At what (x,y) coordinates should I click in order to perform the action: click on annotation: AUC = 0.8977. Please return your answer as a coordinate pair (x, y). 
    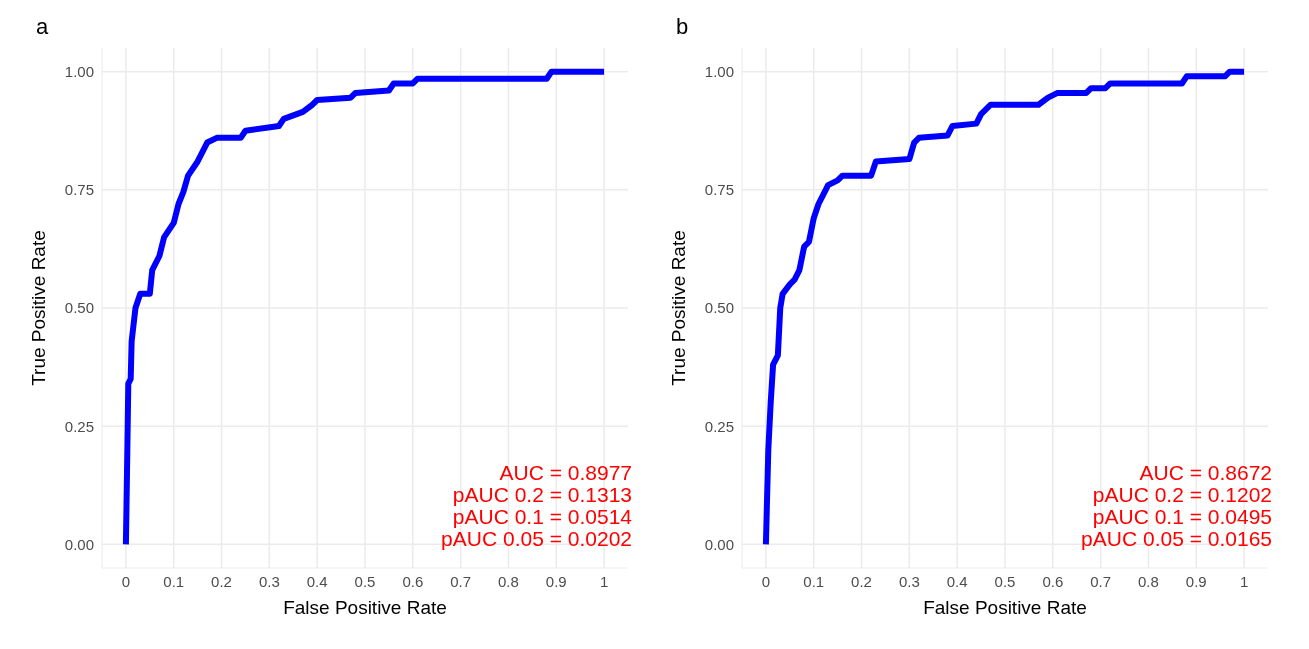
    Looking at the image, I should click on (565, 472).